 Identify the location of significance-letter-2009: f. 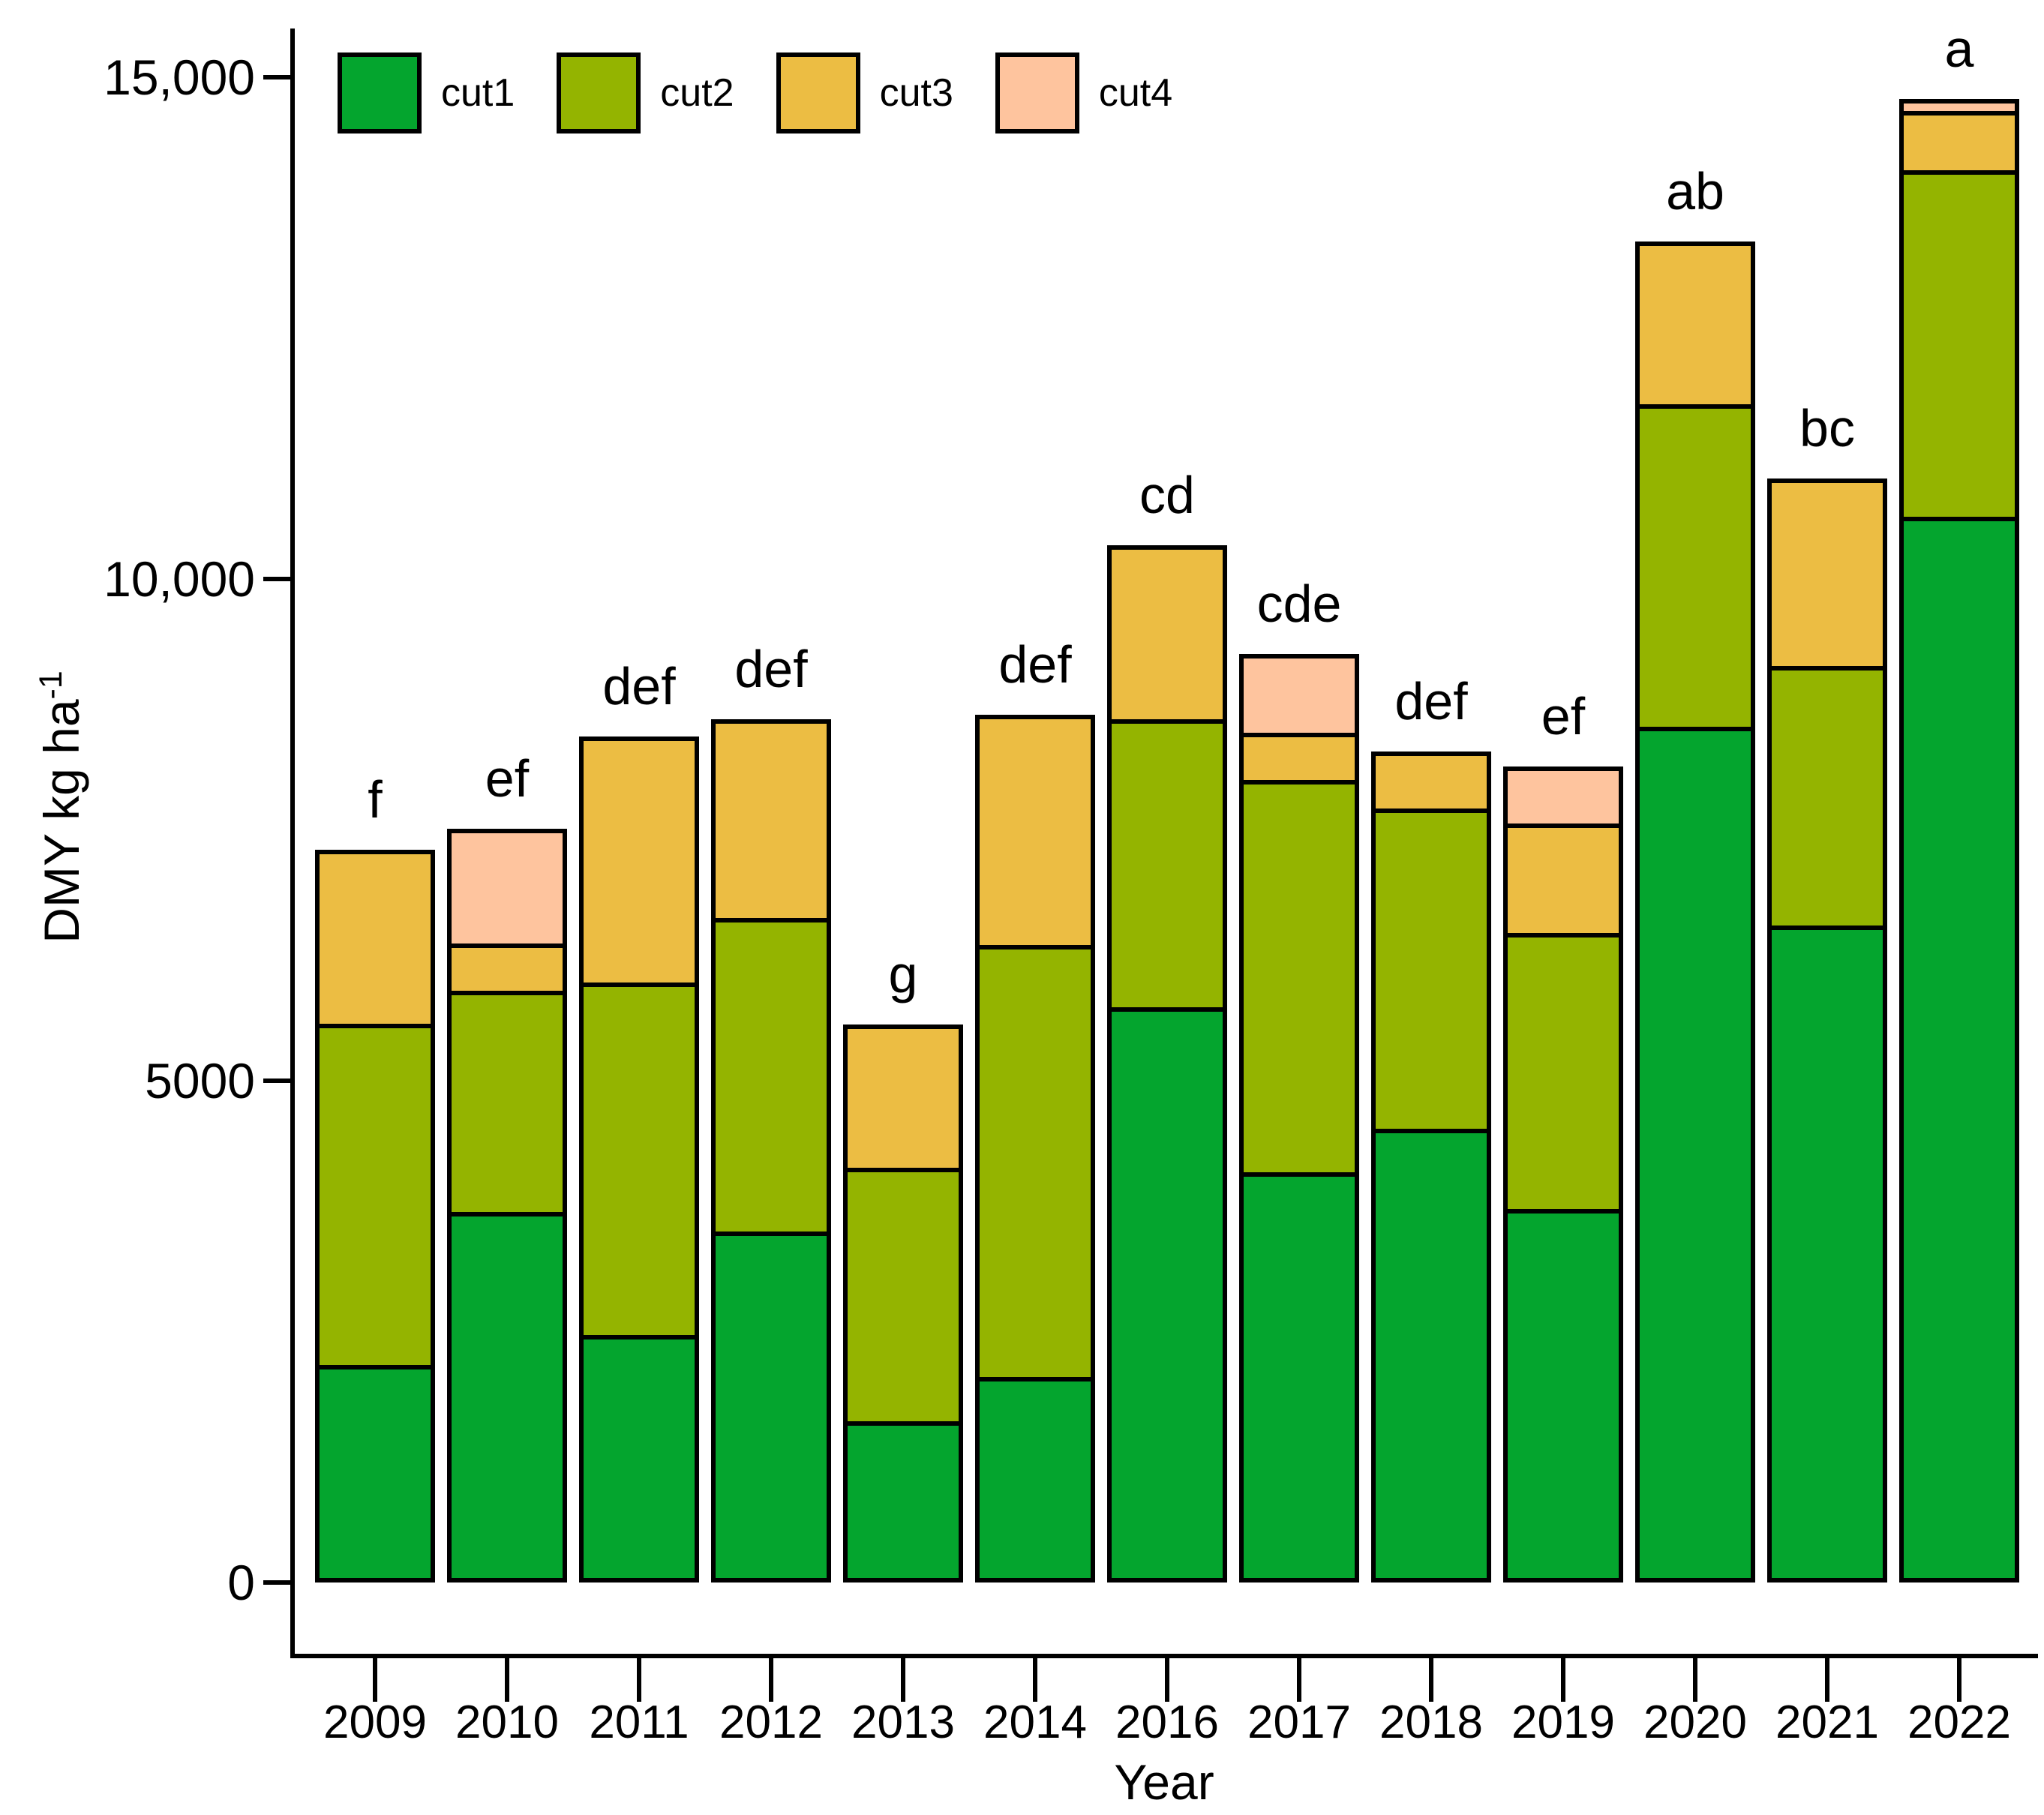
(376, 800).